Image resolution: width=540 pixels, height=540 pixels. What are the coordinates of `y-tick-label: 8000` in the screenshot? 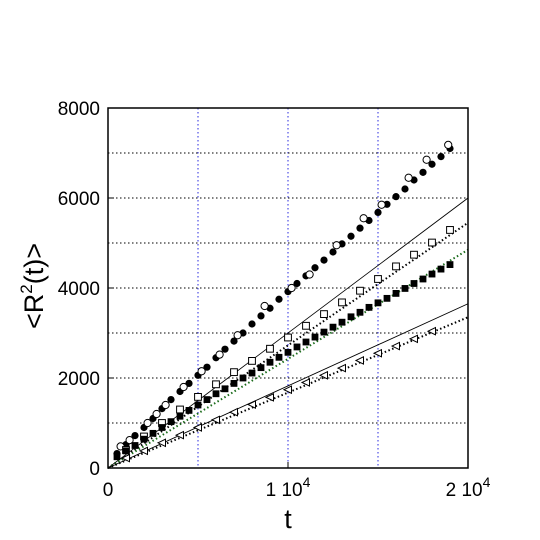 It's located at (79, 109).